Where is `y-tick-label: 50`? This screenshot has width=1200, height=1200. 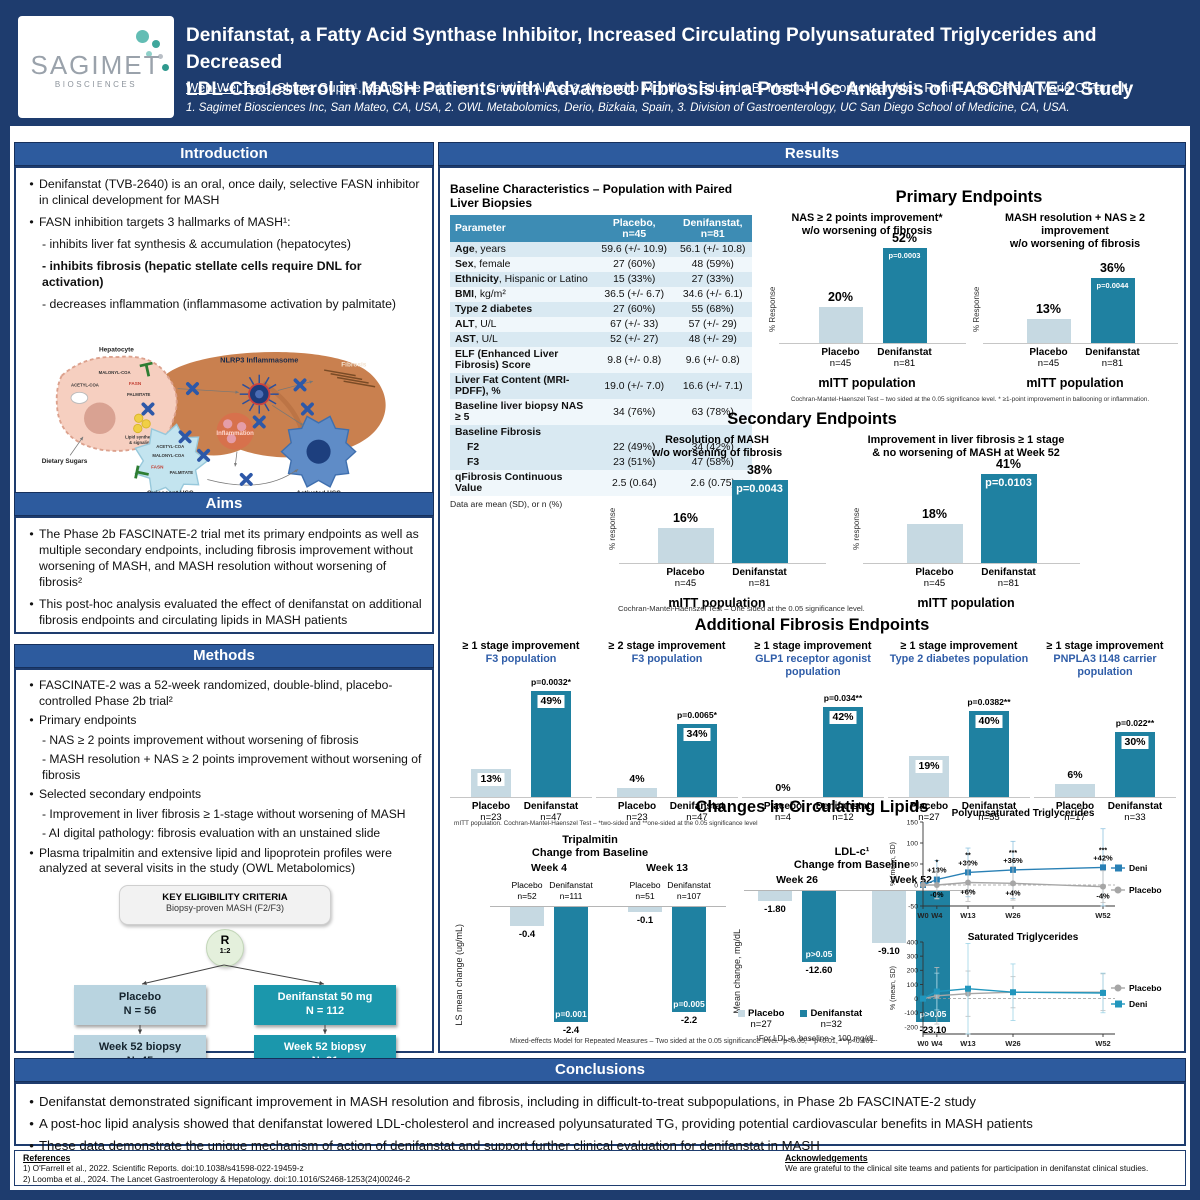 y-tick-label: 50 is located at coordinates (914, 864).